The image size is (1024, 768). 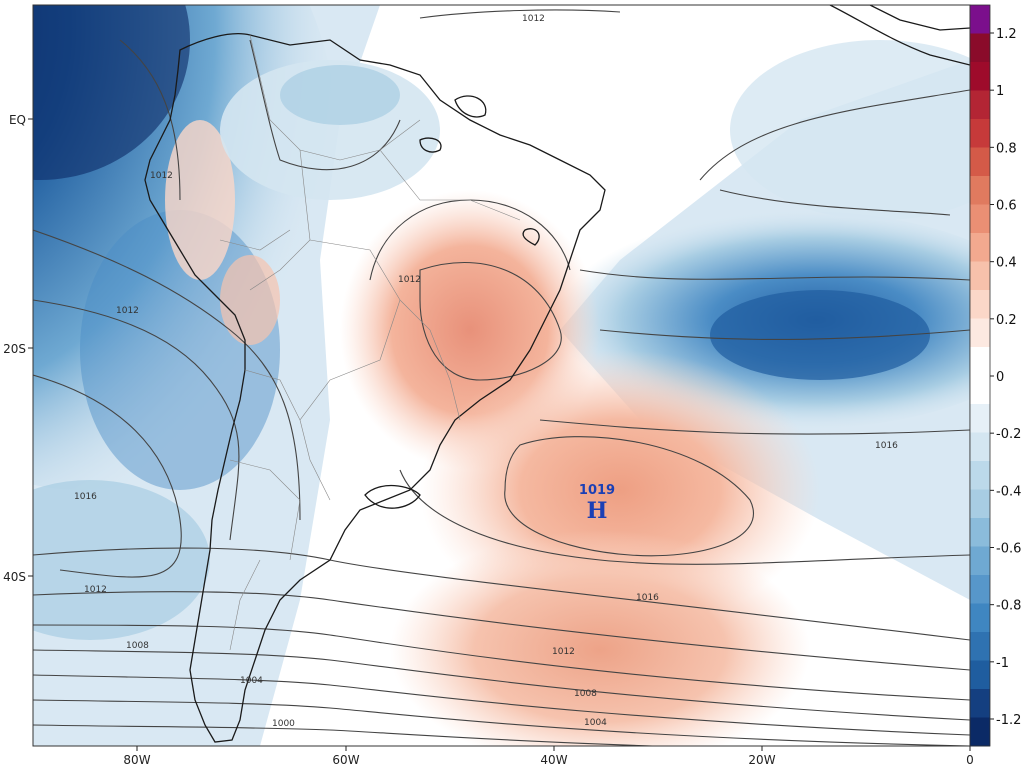 What do you see at coordinates (283, 724) in the screenshot?
I see `isobar-label: 1000` at bounding box center [283, 724].